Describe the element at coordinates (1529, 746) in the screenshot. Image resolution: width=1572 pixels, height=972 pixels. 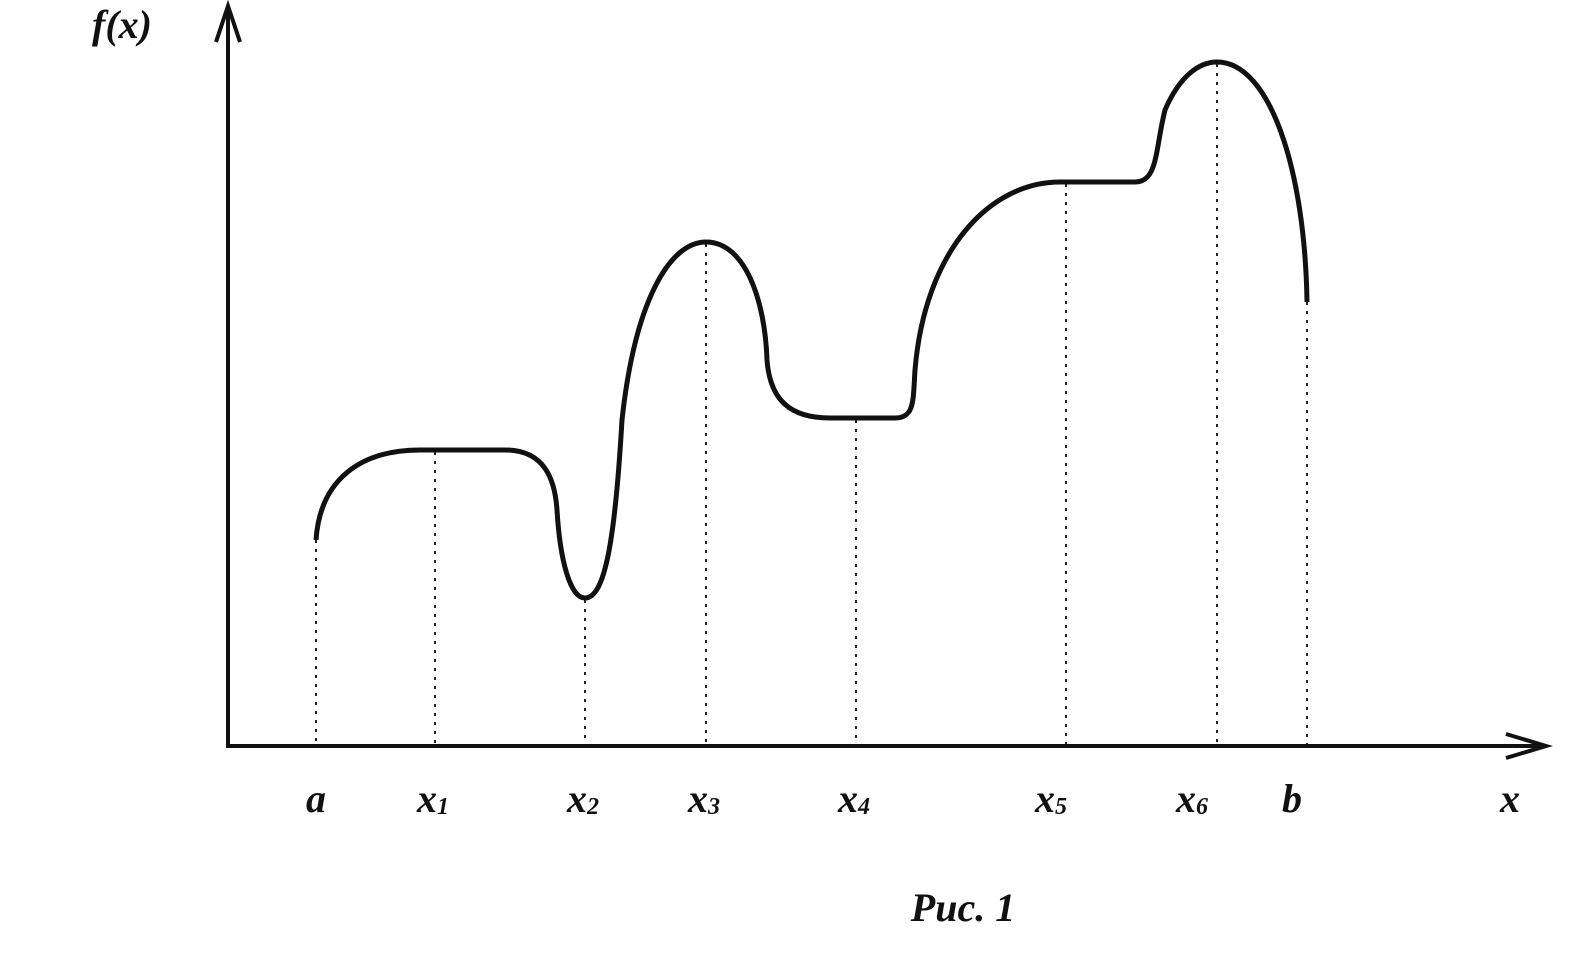
I see `x-arrow` at that location.